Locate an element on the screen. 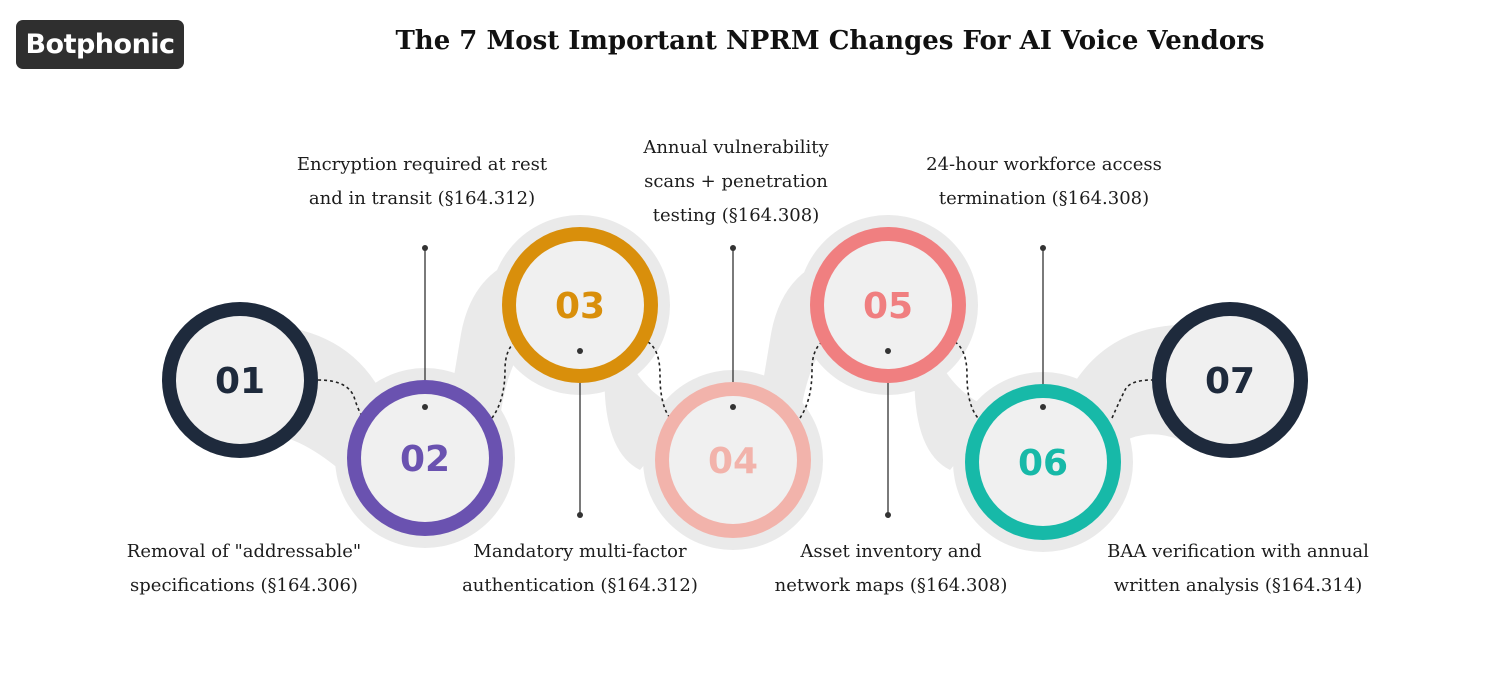  step-01: 01 is located at coordinates (240, 380).